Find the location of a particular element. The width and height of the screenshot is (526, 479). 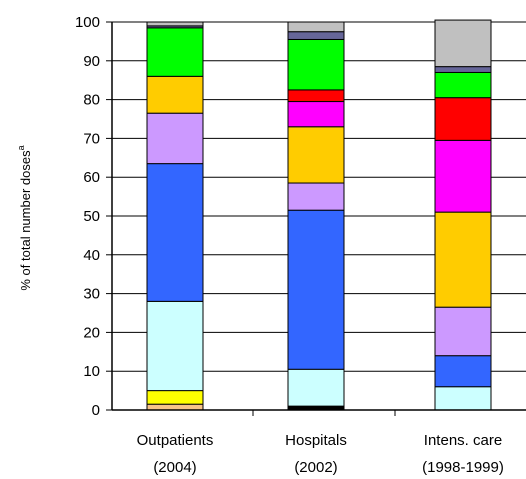

y-tick-label: 70 is located at coordinates (91, 138).